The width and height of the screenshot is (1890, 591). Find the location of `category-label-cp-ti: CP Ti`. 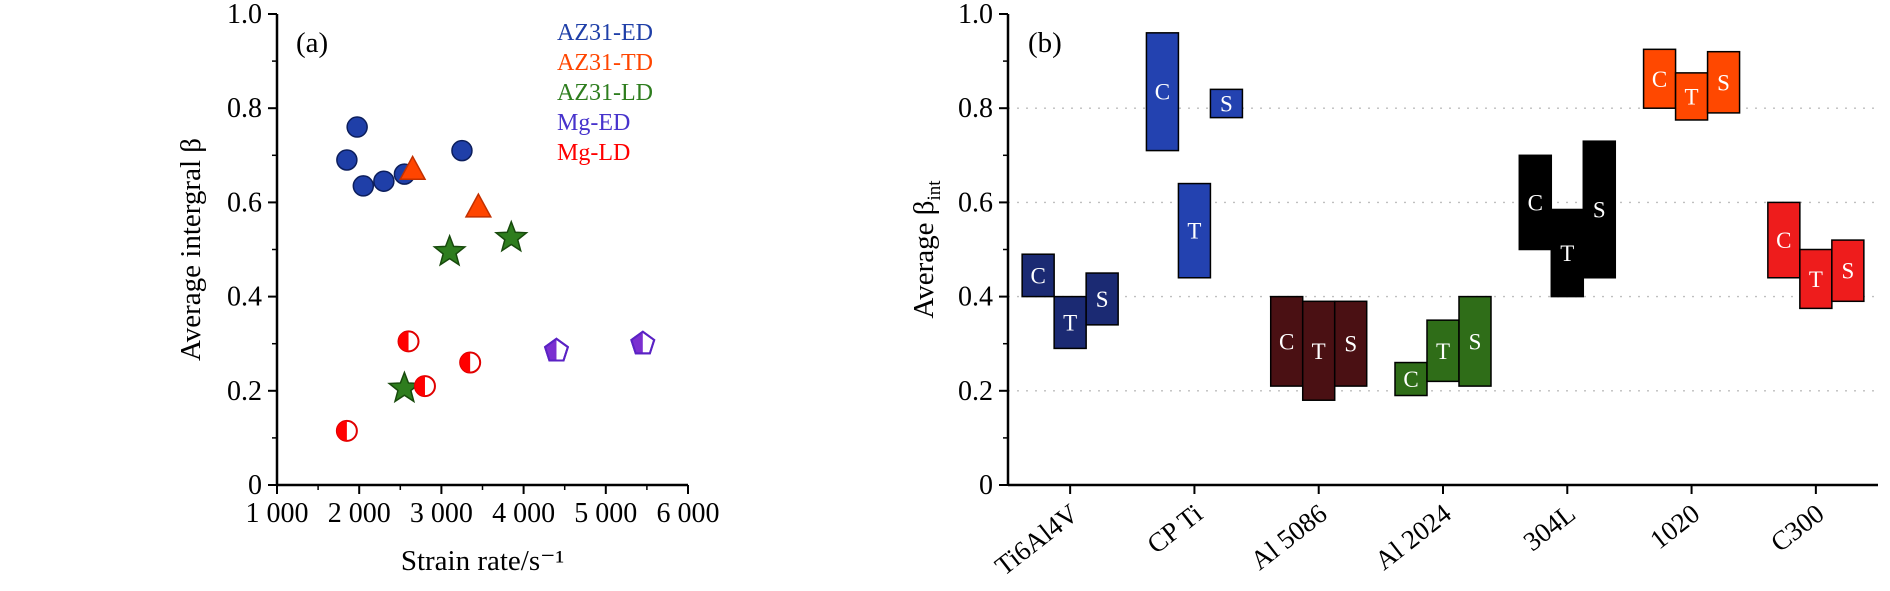

category-label-cp-ti: CP Ti is located at coordinates (1174, 528).